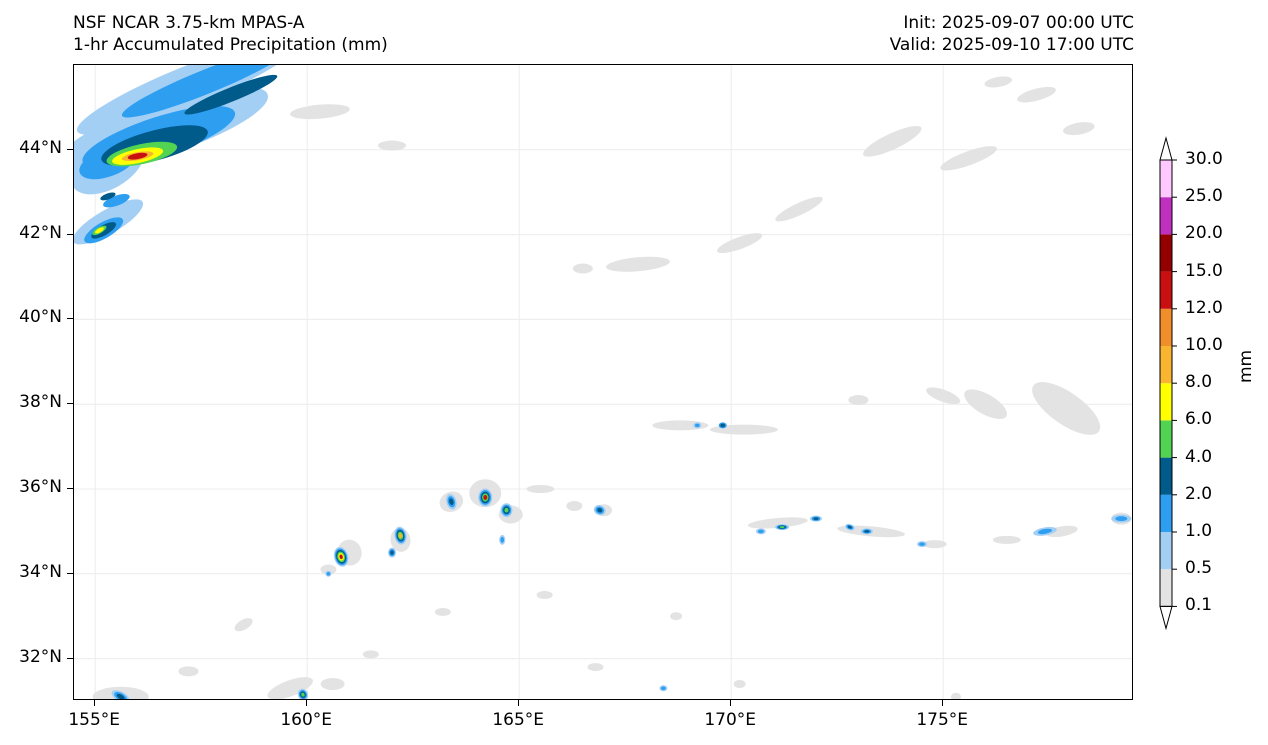  Describe the element at coordinates (230, 45) in the screenshot. I see `field-title: 1-hr Accumulated Precipitation (mm)` at that location.